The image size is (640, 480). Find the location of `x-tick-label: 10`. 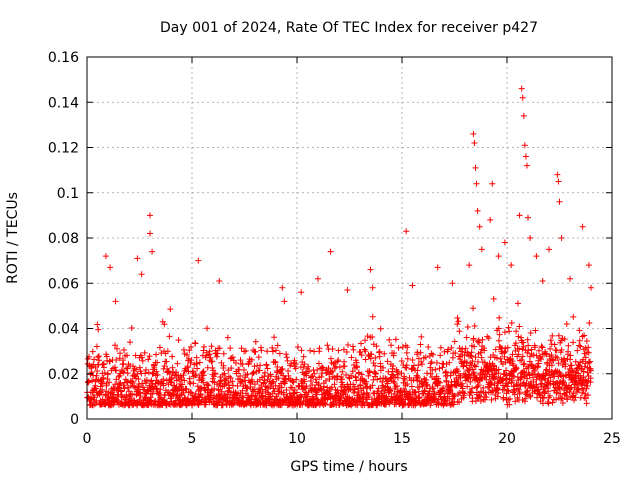

x-tick-label: 10 is located at coordinates (297, 439).